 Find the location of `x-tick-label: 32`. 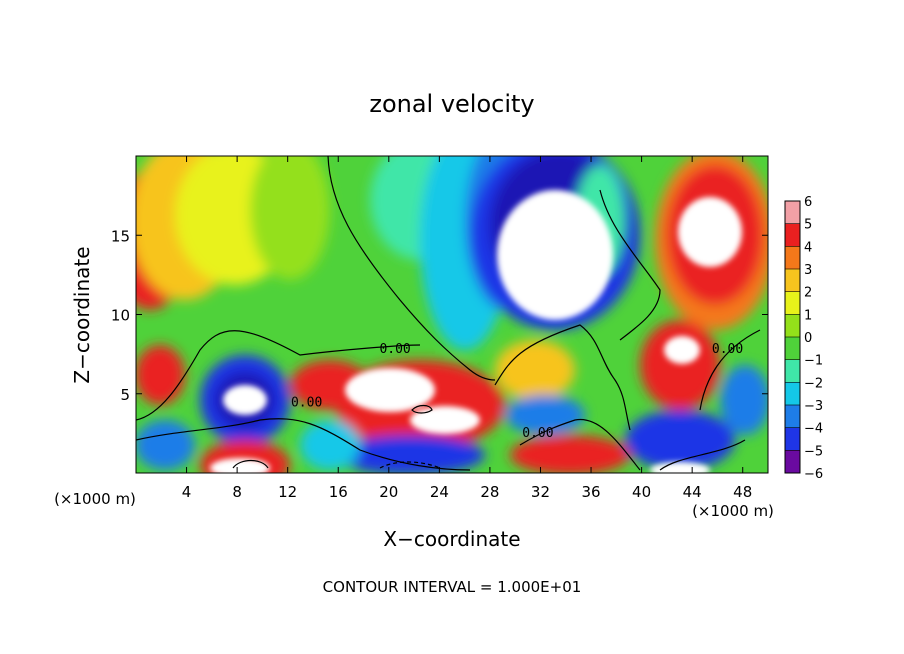

x-tick-label: 32 is located at coordinates (540, 492).